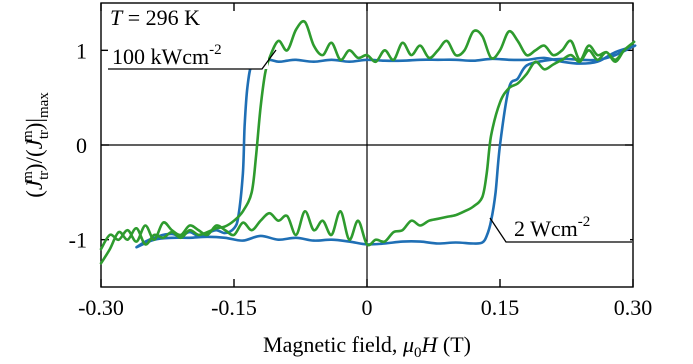 The width and height of the screenshot is (693, 364). Describe the element at coordinates (234, 307) in the screenshot. I see `x-tick-label: -0.15` at that location.